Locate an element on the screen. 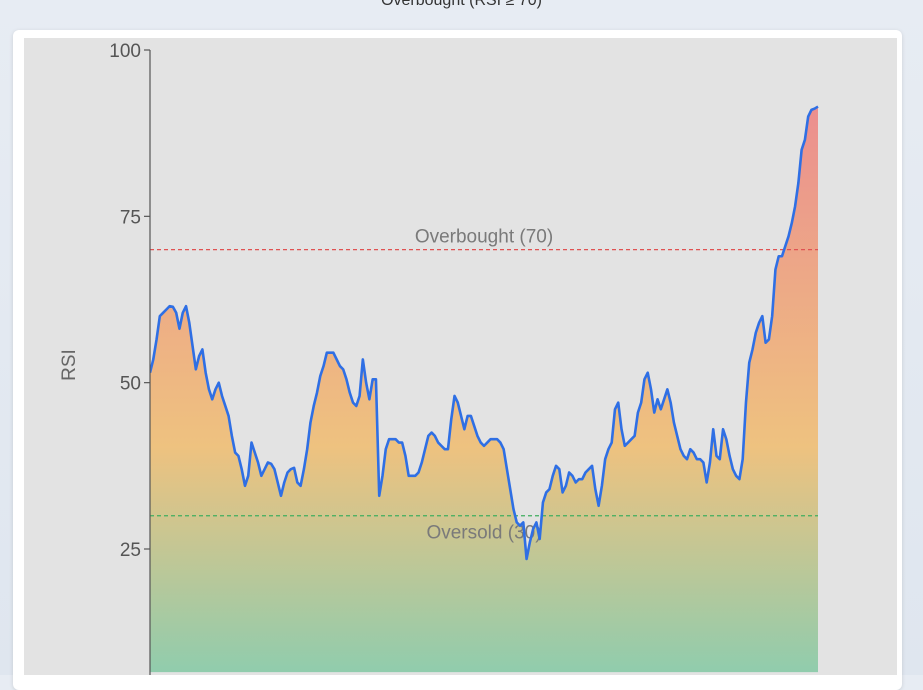  top-caption: Overbought (RSI ≥ 70) is located at coordinates (461, 4).